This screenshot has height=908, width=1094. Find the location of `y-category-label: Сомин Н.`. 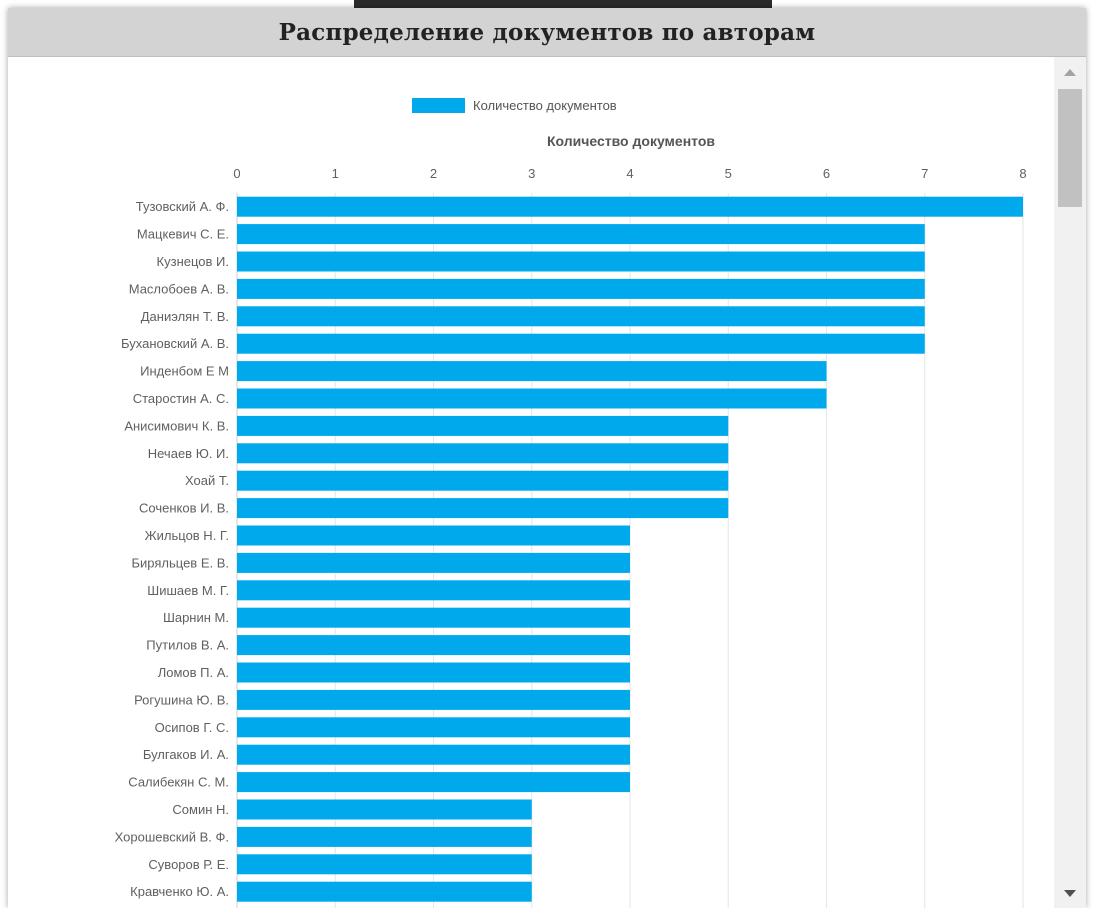

y-category-label: Сомин Н. is located at coordinates (200, 809).